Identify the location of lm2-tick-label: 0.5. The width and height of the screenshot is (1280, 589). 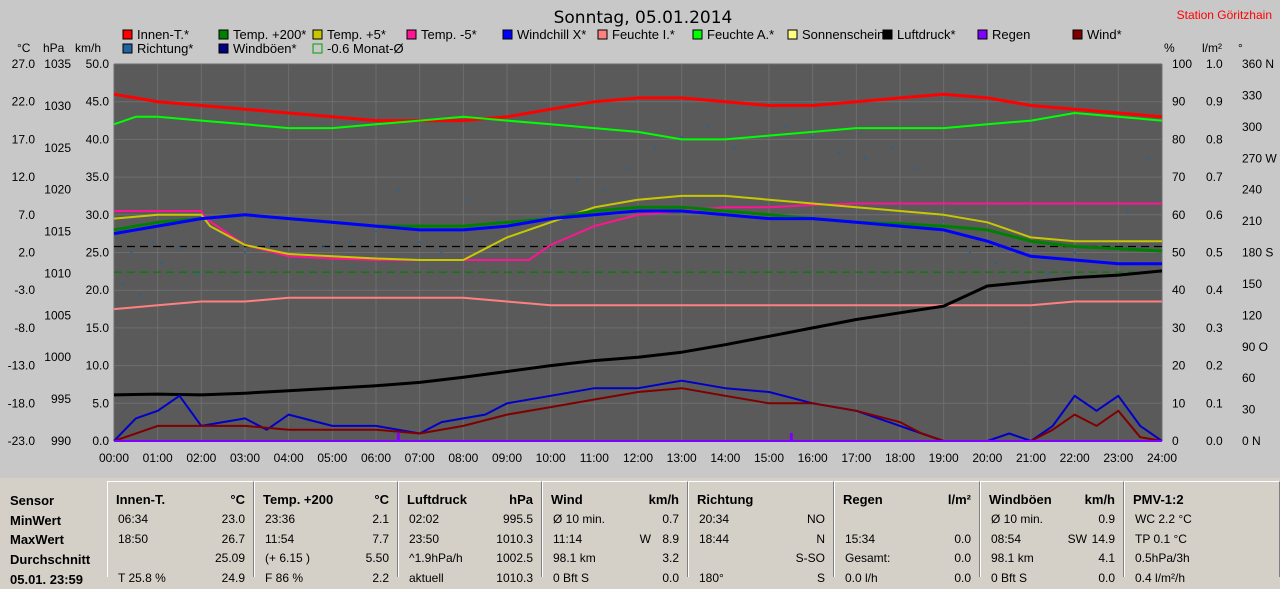
(1214, 253).